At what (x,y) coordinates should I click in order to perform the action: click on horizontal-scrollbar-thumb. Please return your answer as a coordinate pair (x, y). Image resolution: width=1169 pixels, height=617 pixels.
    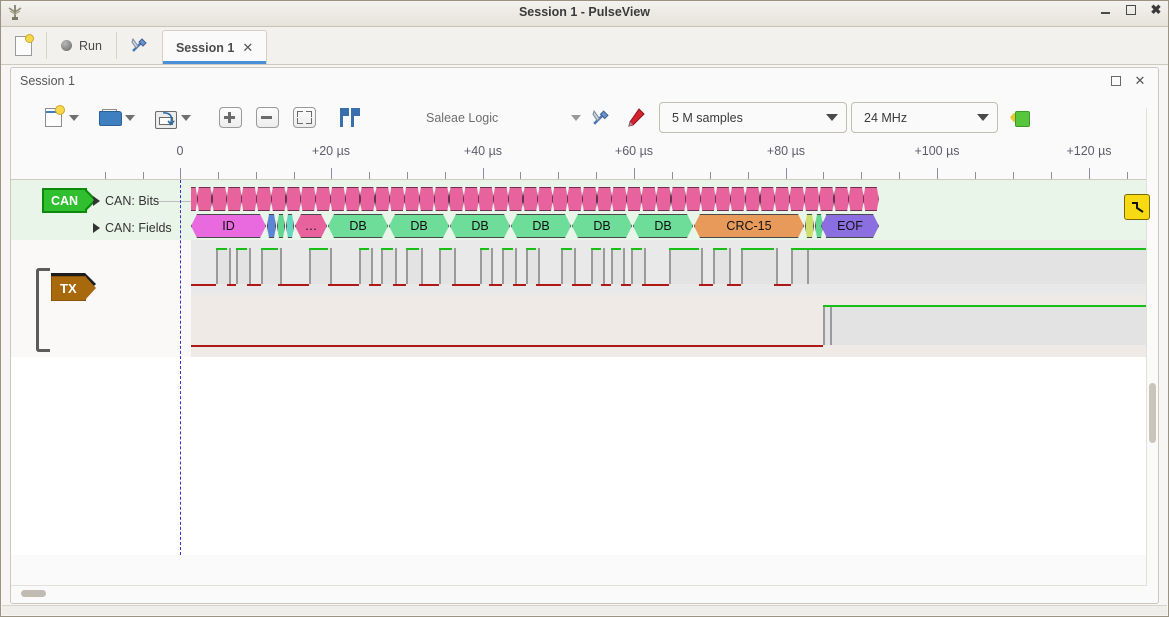
    Looking at the image, I should click on (33, 593).